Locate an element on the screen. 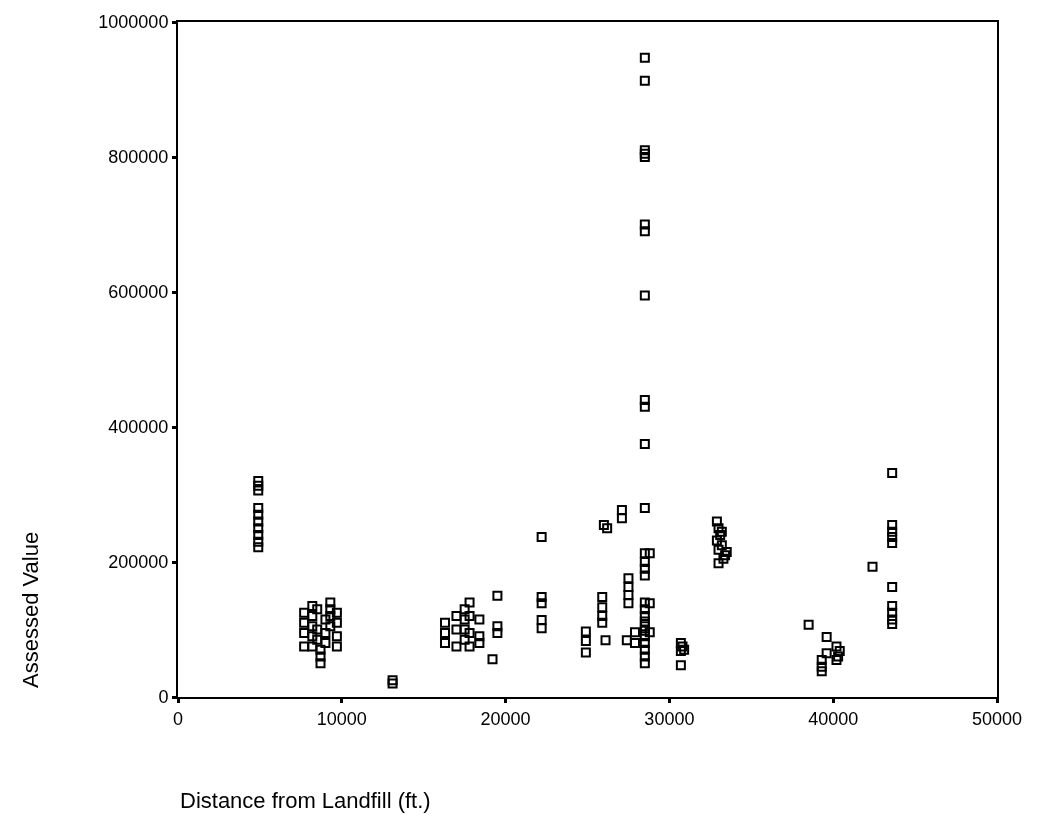 Image resolution: width=1037 pixels, height=815 pixels. x-tick-label: 50000 is located at coordinates (997, 718).